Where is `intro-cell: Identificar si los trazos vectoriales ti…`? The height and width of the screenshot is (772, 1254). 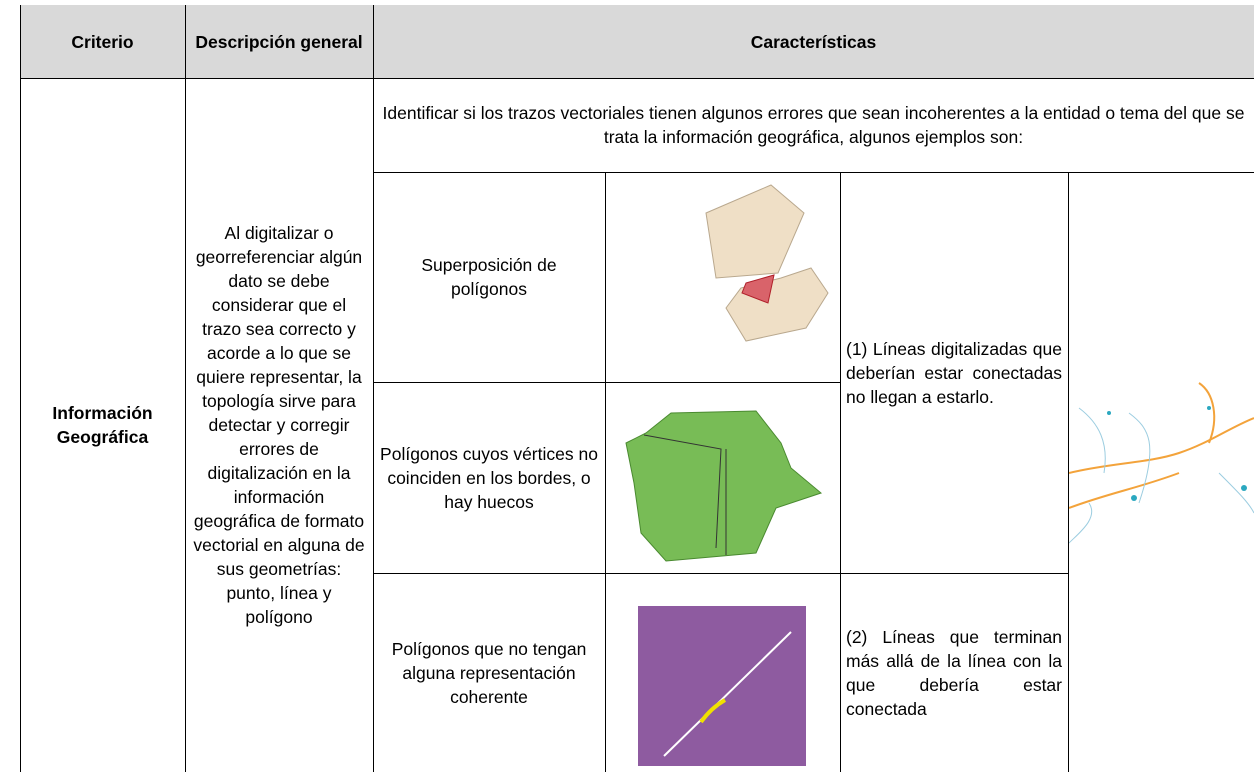 intro-cell: Identificar si los trazos vectoriales ti… is located at coordinates (813, 125).